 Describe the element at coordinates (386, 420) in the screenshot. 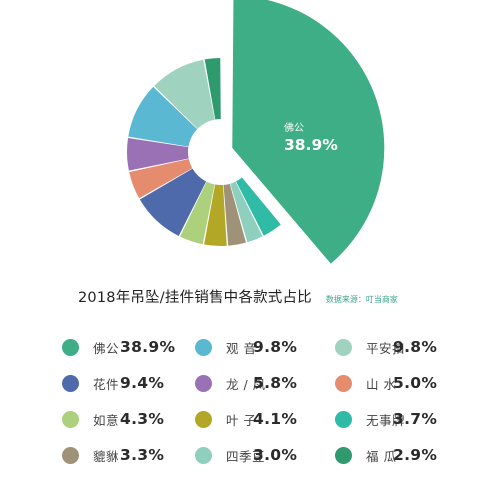

I see `legend-label: 无事牌` at that location.